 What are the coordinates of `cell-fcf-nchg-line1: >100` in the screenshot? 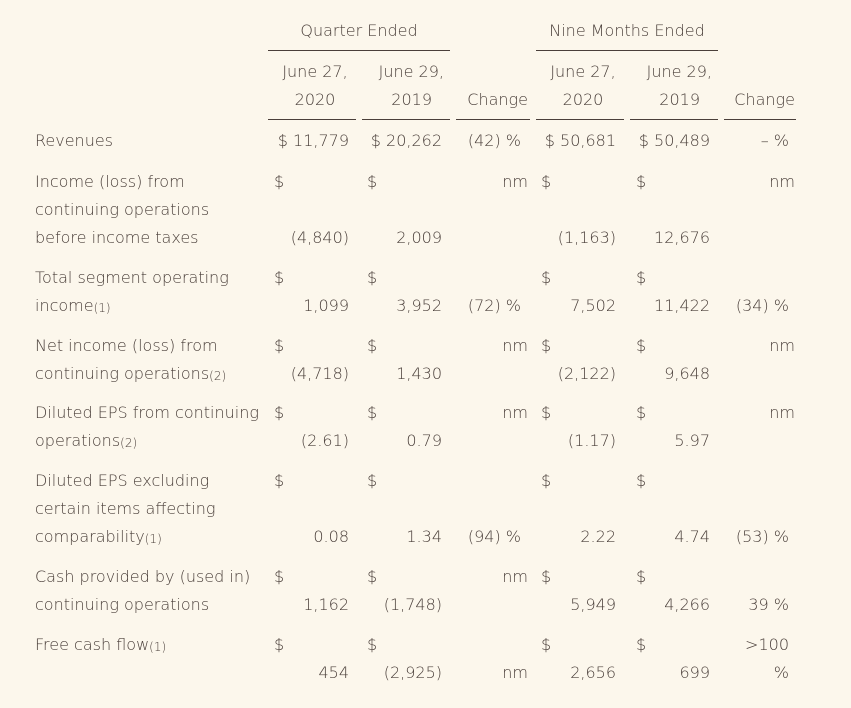 It's located at (767, 644).